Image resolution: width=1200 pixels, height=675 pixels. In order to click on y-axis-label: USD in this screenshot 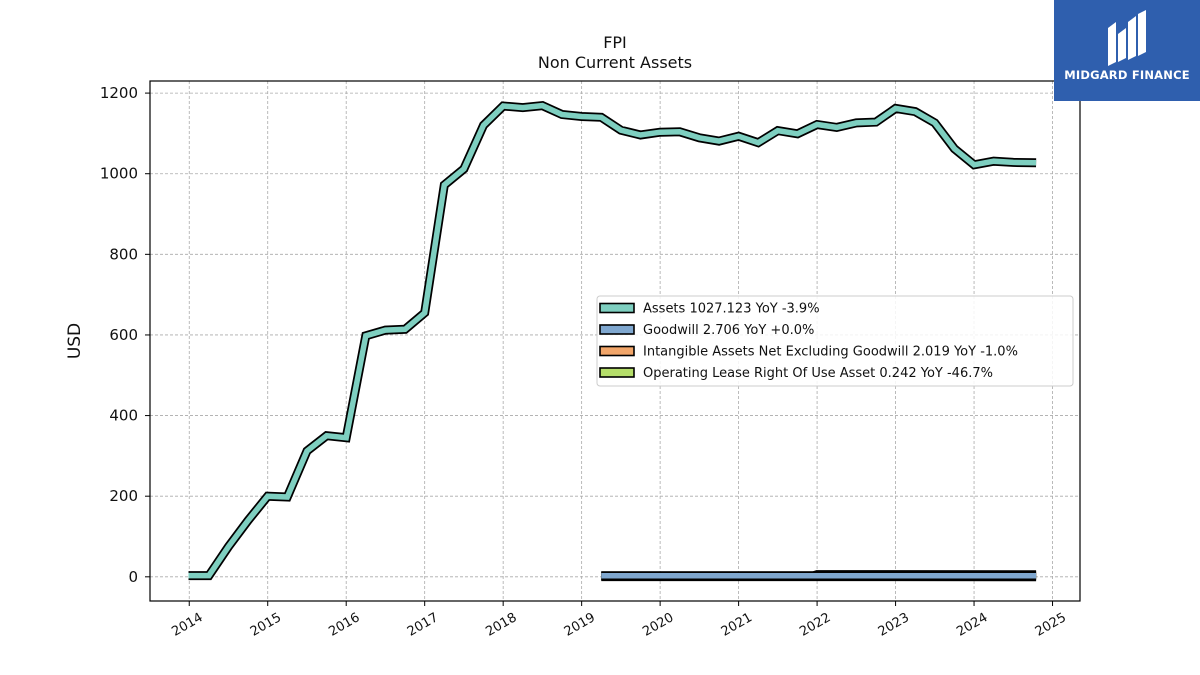, I will do `click(75, 341)`.